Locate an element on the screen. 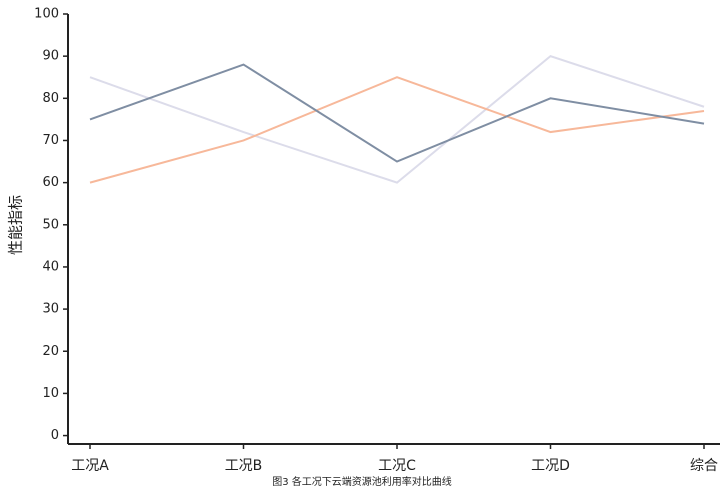 This screenshot has width=723, height=489. y-tick-label: 70 is located at coordinates (50, 140).